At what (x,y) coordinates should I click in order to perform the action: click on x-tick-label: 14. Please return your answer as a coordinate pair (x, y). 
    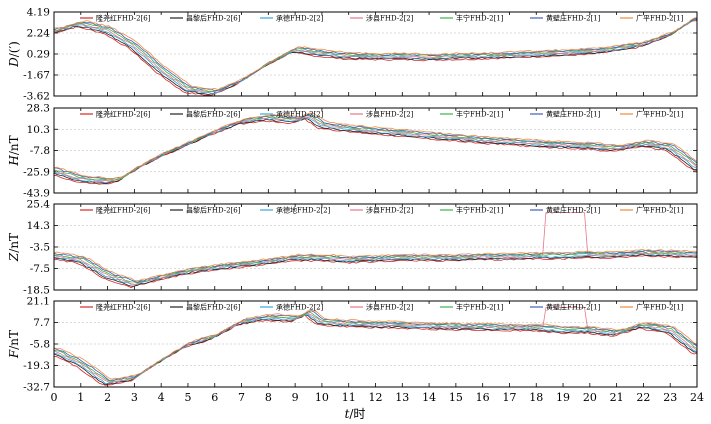
    Looking at the image, I should click on (429, 397).